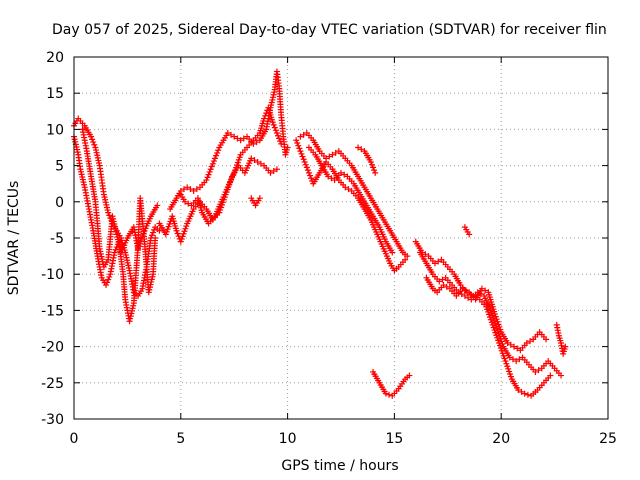  Describe the element at coordinates (394, 439) in the screenshot. I see `x-tick-label: 15` at that location.